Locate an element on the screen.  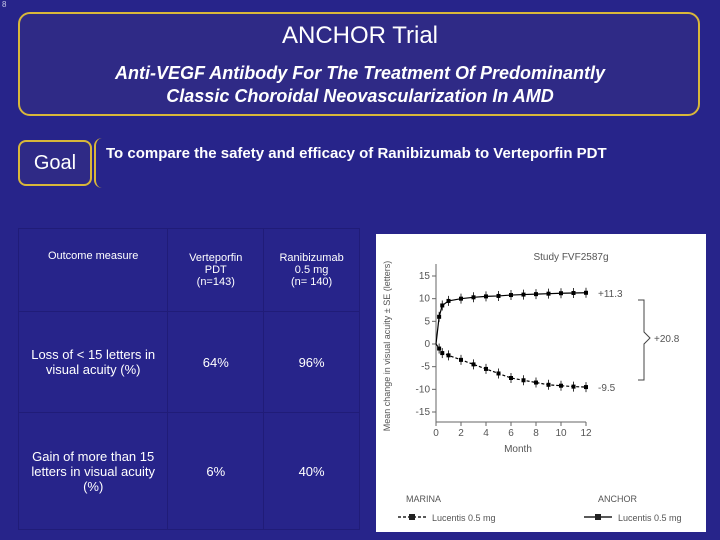
table-cell-ranibizumab: 40% is located at coordinates (311, 471).